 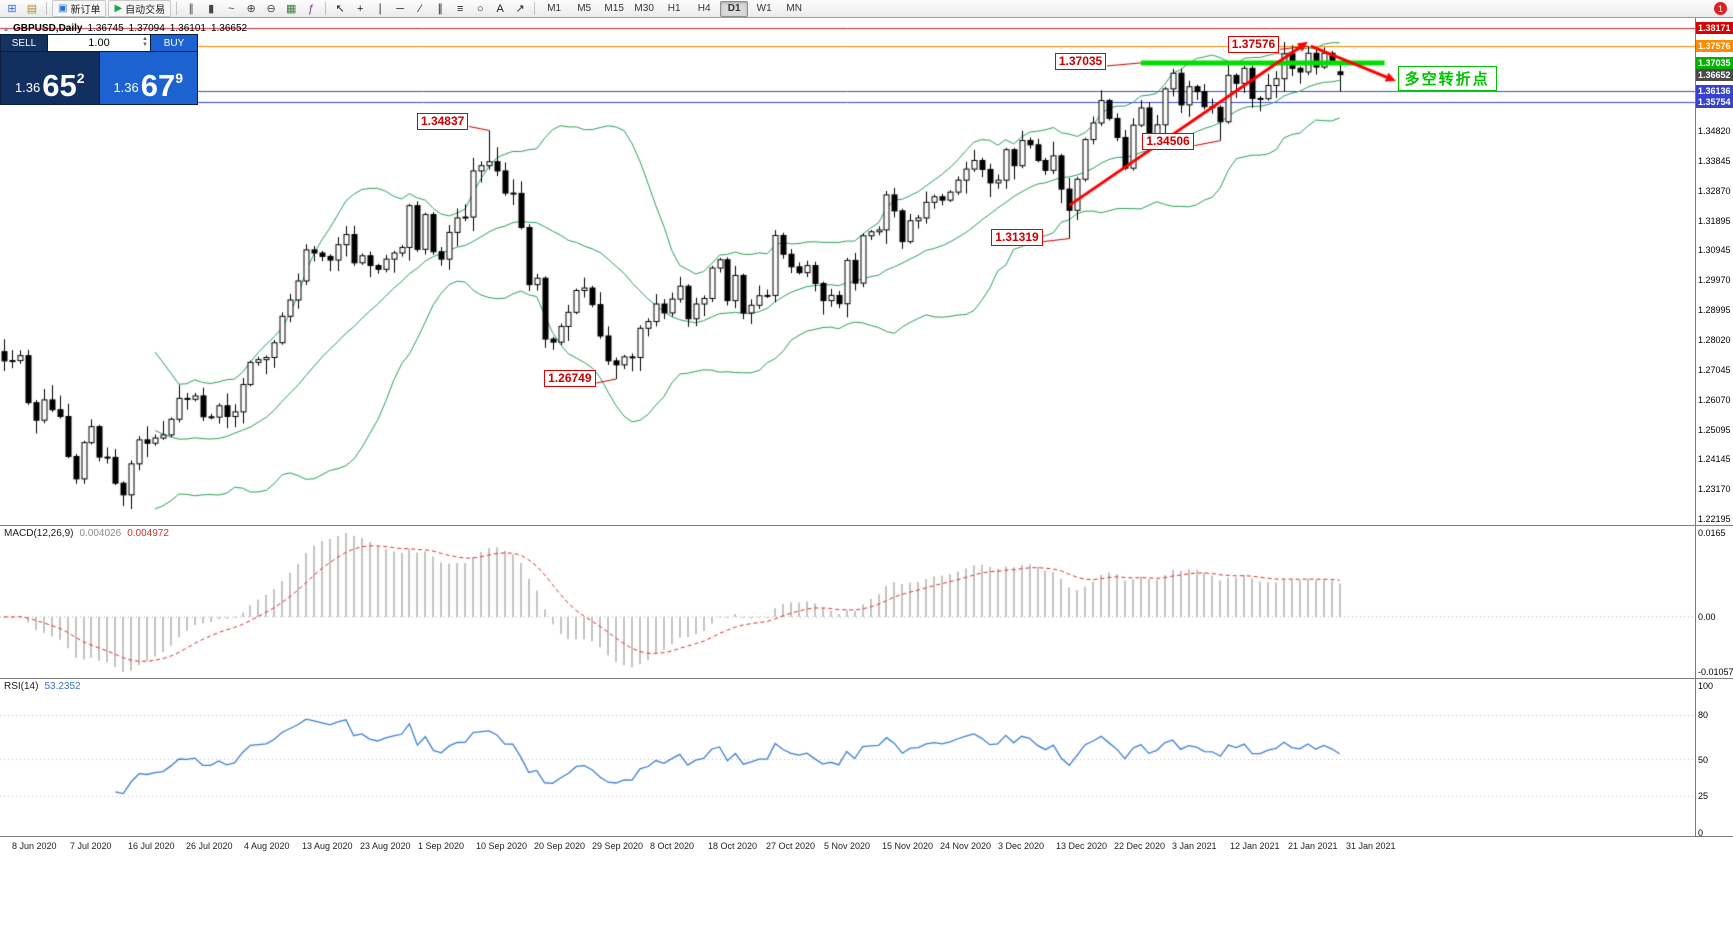 What do you see at coordinates (12, 8) in the screenshot?
I see `new-chart-icon: ⊞` at bounding box center [12, 8].